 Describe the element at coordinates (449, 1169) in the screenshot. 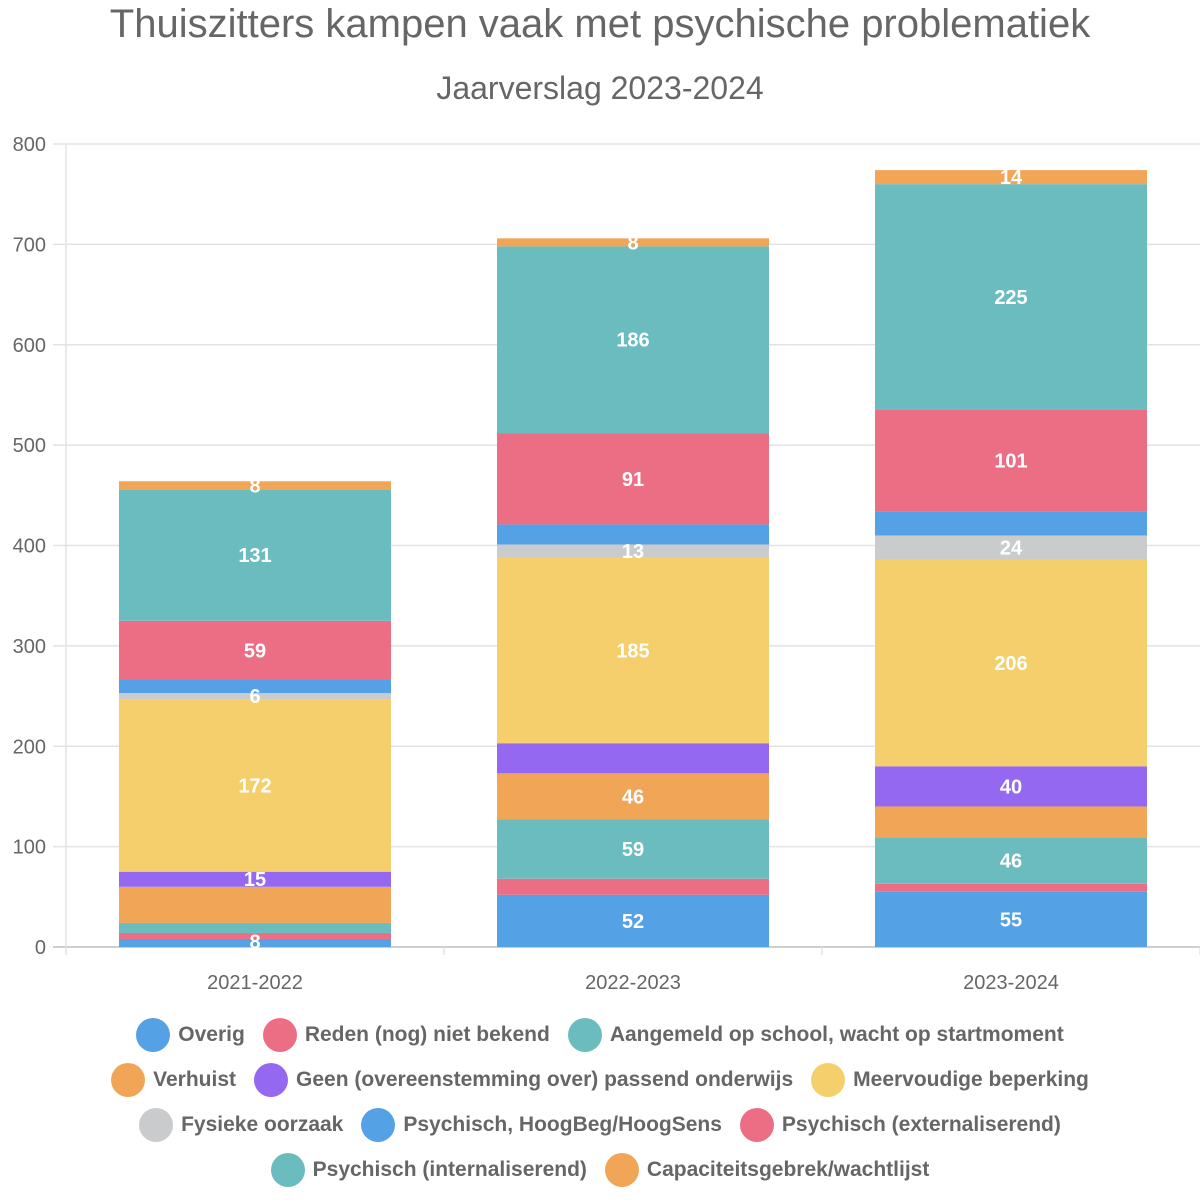

I see `legend-label: Psychisch (internaliserend)` at that location.